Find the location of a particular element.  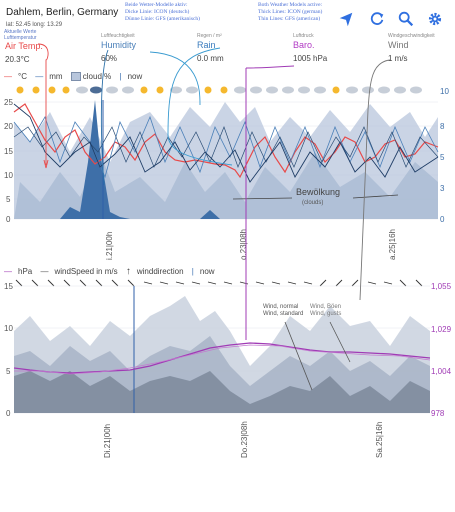

legend-winddirection: winddirection is located at coordinates (160, 271).